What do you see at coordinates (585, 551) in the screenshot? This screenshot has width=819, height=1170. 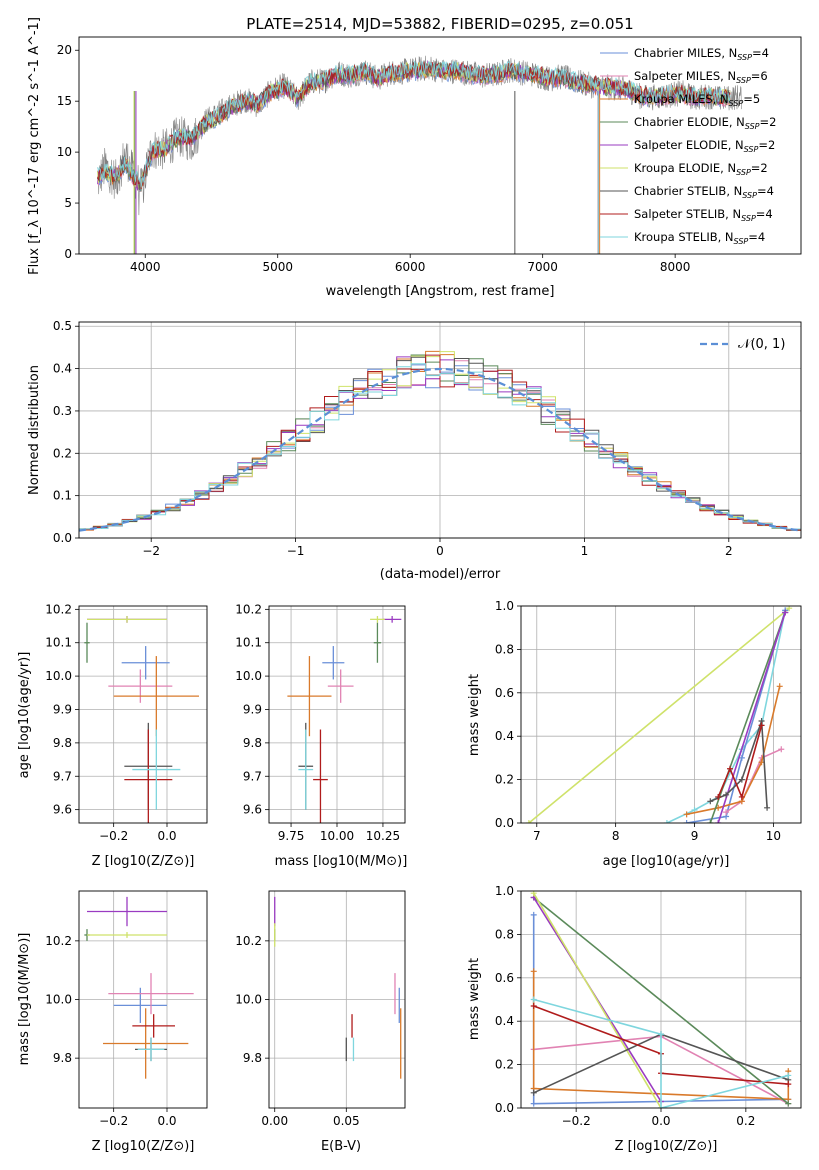 I see `x-tick-label: 1` at bounding box center [585, 551].